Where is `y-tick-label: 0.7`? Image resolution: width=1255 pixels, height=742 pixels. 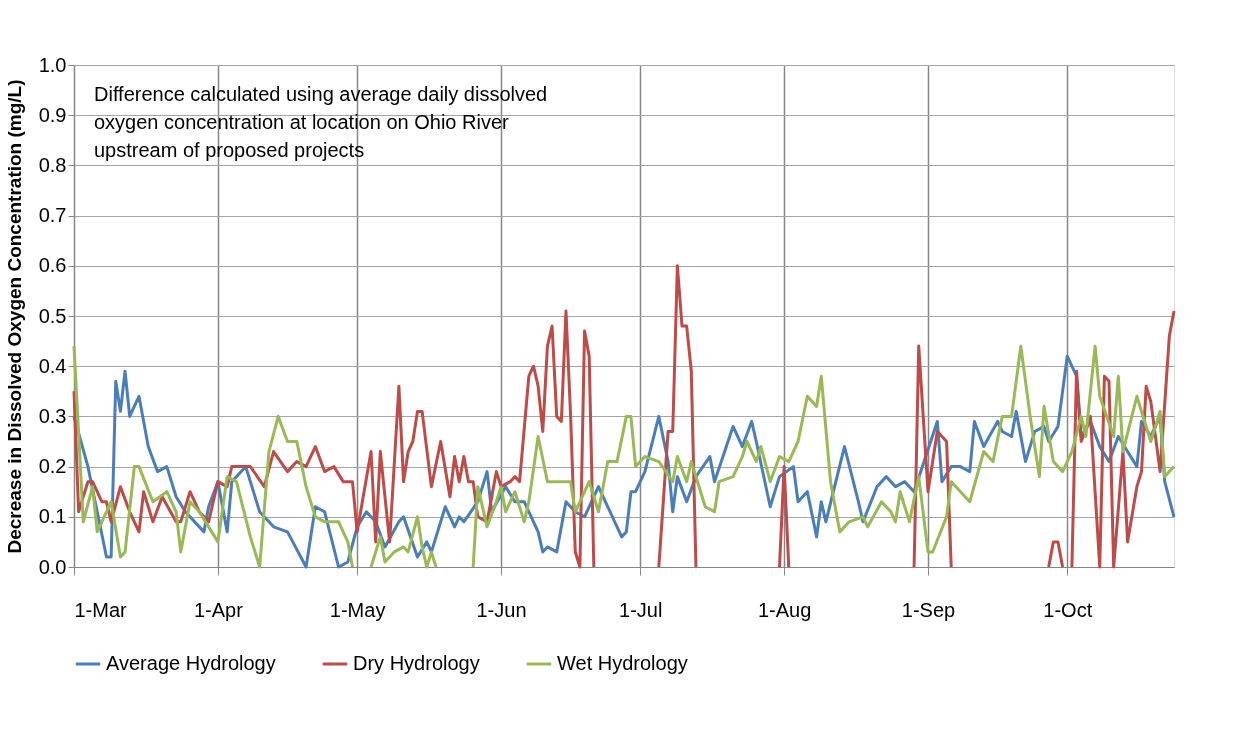 y-tick-label: 0.7 is located at coordinates (52, 215).